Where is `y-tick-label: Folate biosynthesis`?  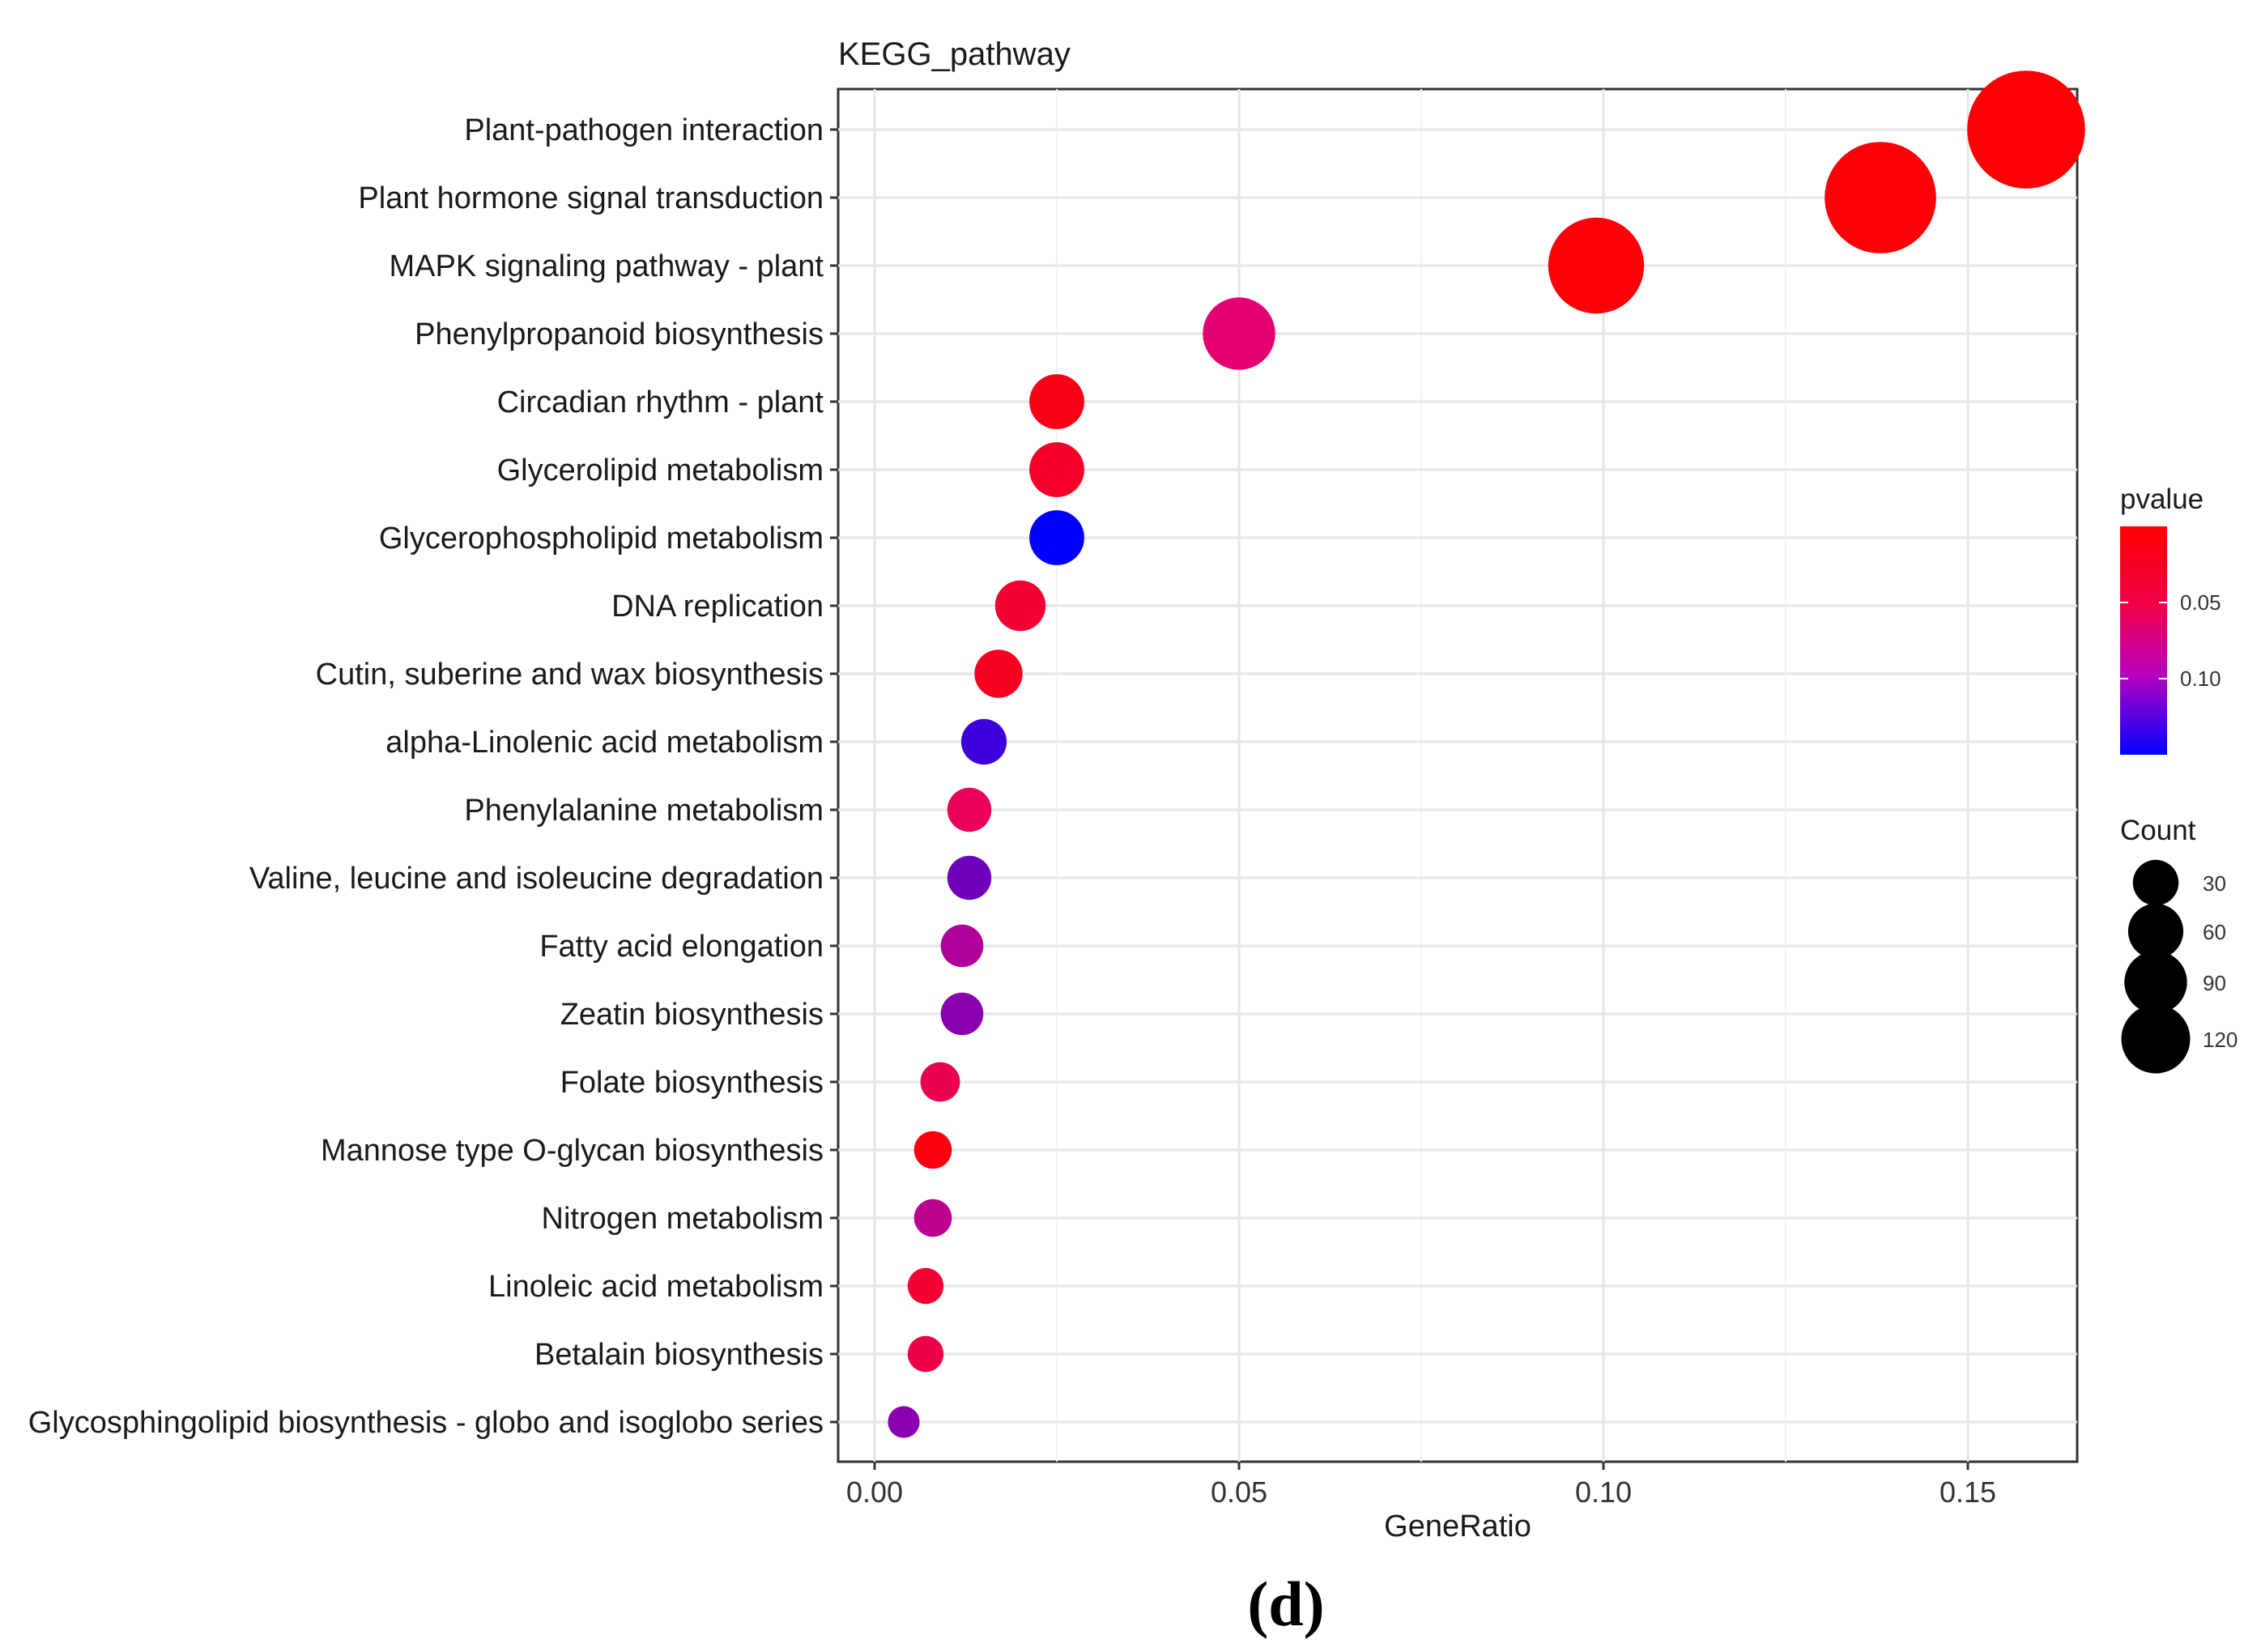 y-tick-label: Folate biosynthesis is located at coordinates (692, 1083).